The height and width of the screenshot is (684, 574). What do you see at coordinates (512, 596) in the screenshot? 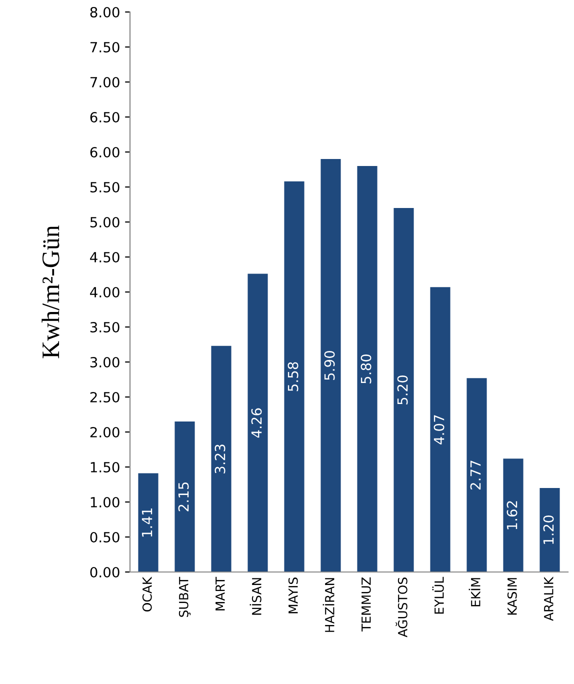
I see `x-tick-label: KASIM` at bounding box center [512, 596].